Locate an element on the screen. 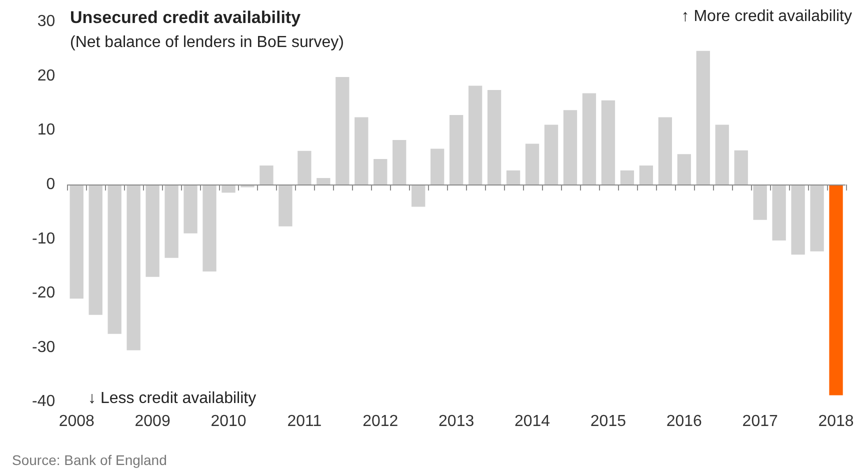 Image resolution: width=864 pixels, height=471 pixels. x-tick-label: 2008 is located at coordinates (76, 421).